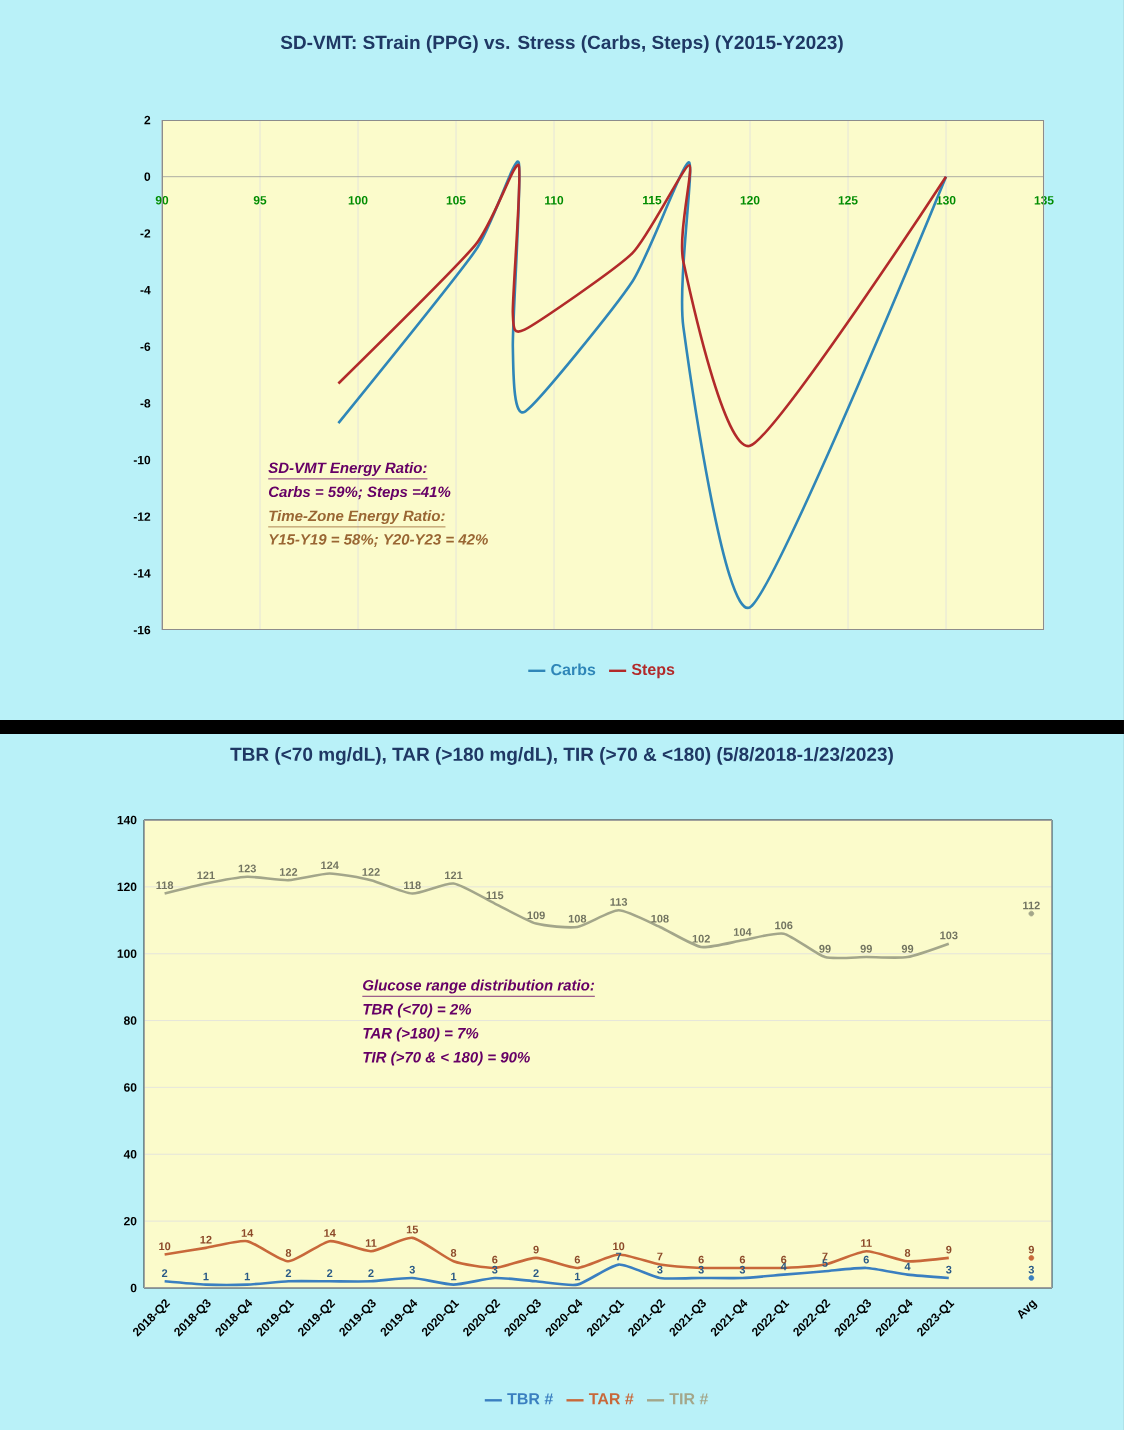 The width and height of the screenshot is (1124, 1430). What do you see at coordinates (561, 44) in the screenshot?
I see `chart-title: SD-VMT: STrain (PPG) vs. Stress (Carbs, Steps) (Y2015-Y2023)` at bounding box center [561, 44].